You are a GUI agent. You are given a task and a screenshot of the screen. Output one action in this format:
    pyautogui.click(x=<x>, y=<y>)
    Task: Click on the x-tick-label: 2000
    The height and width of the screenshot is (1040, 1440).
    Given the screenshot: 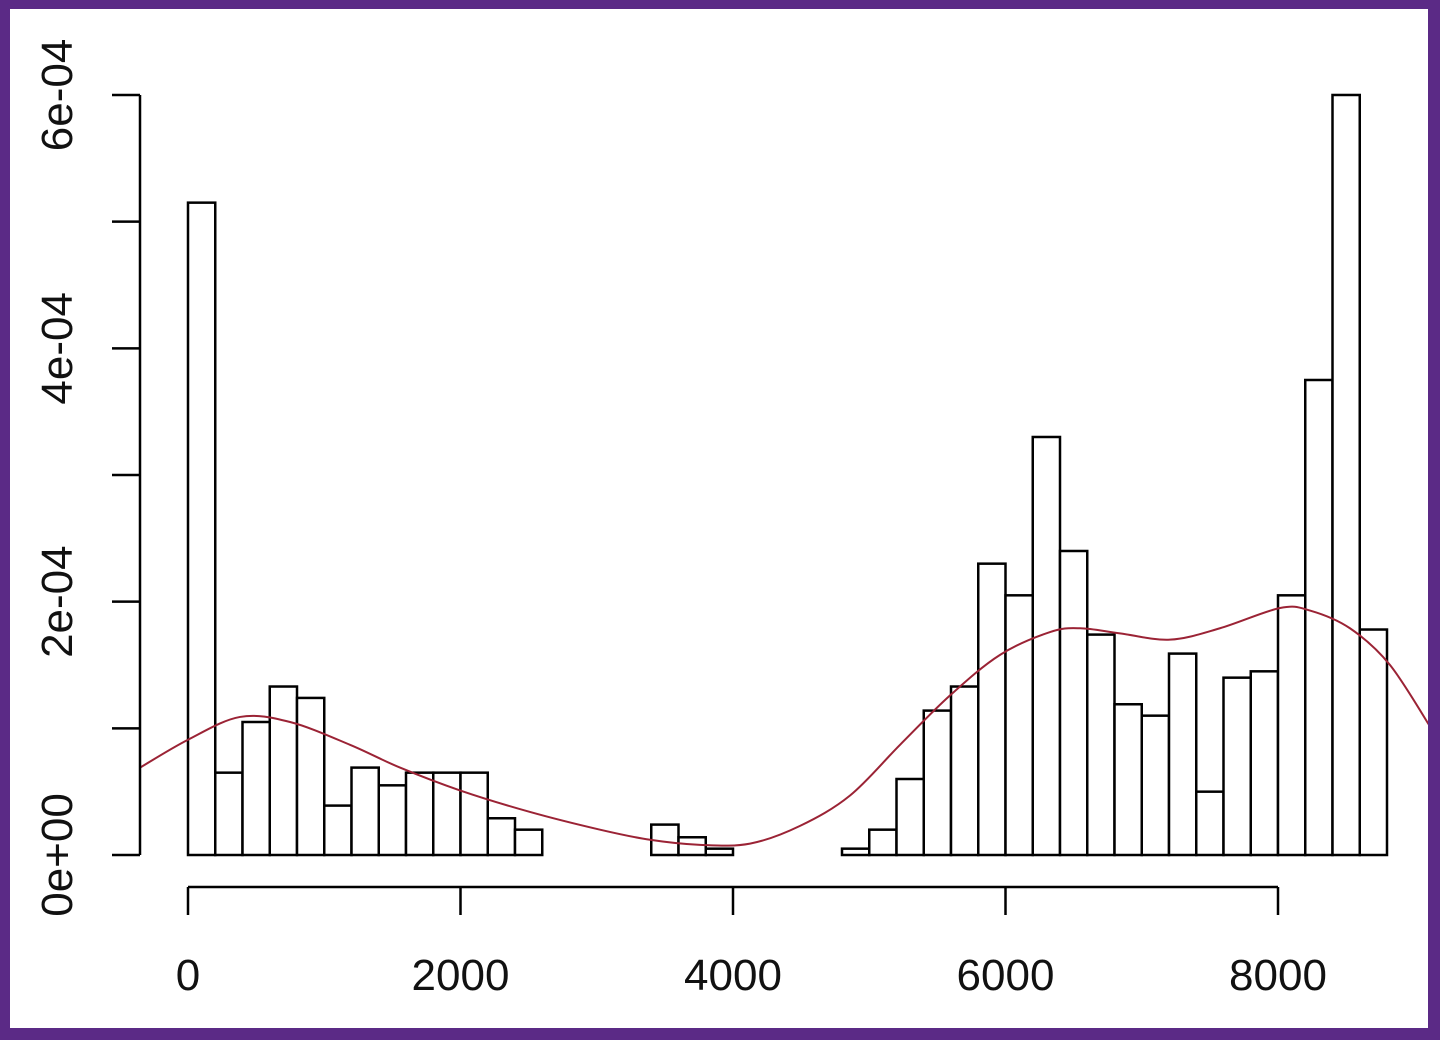 What is the action you would take?
    pyautogui.click(x=461, y=975)
    